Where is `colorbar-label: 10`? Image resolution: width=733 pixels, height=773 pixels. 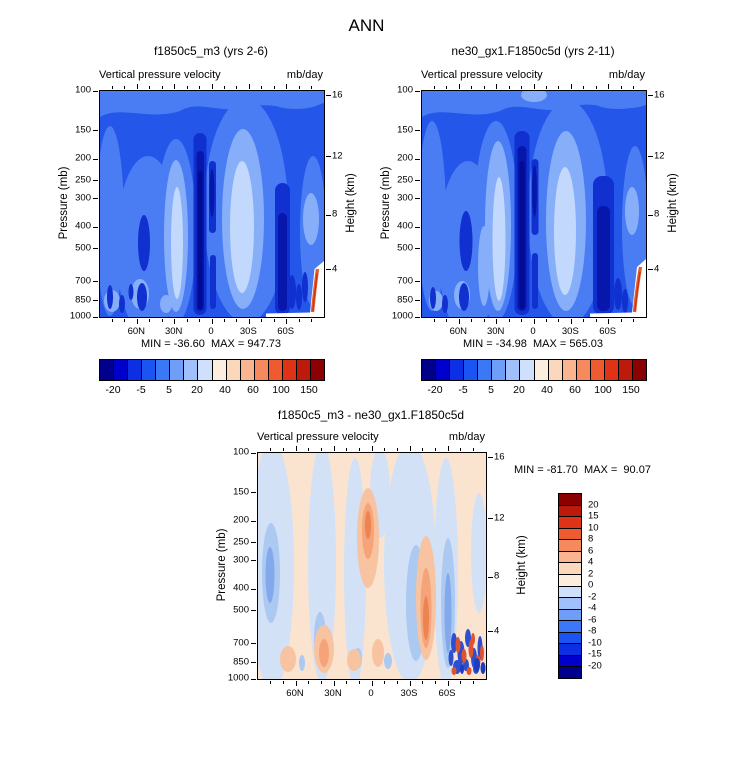 colorbar-label: 10 is located at coordinates (593, 527).